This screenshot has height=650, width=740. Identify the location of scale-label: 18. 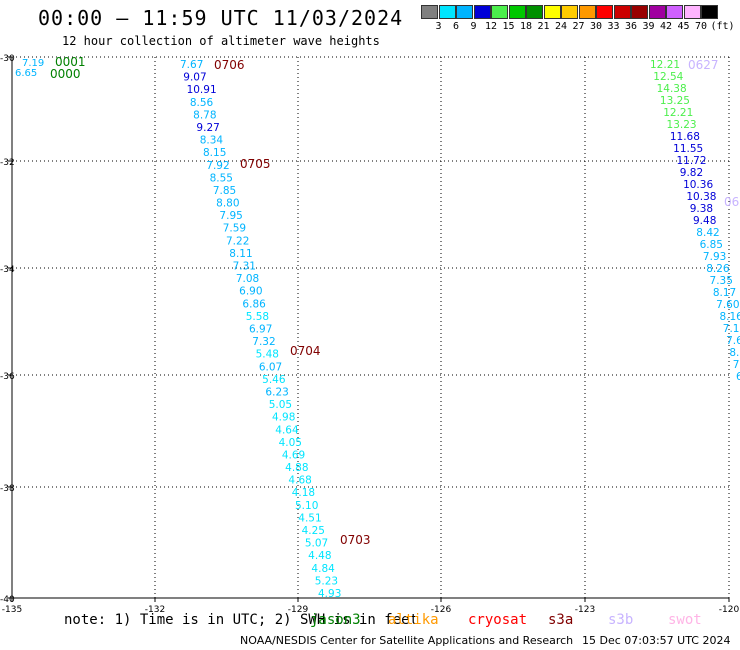
(526, 26).